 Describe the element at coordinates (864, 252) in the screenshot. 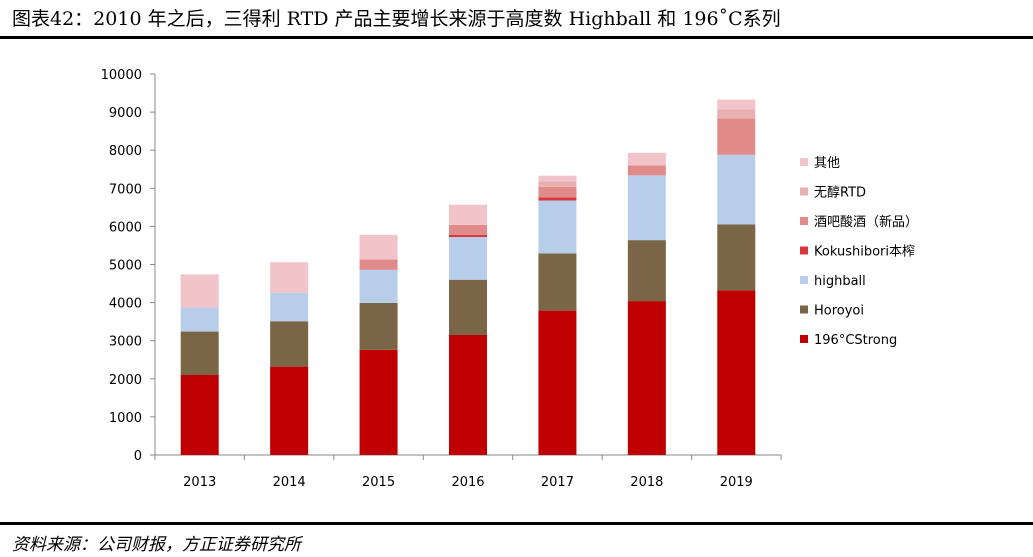

I see `legend-label: Kokushibori本榨` at that location.